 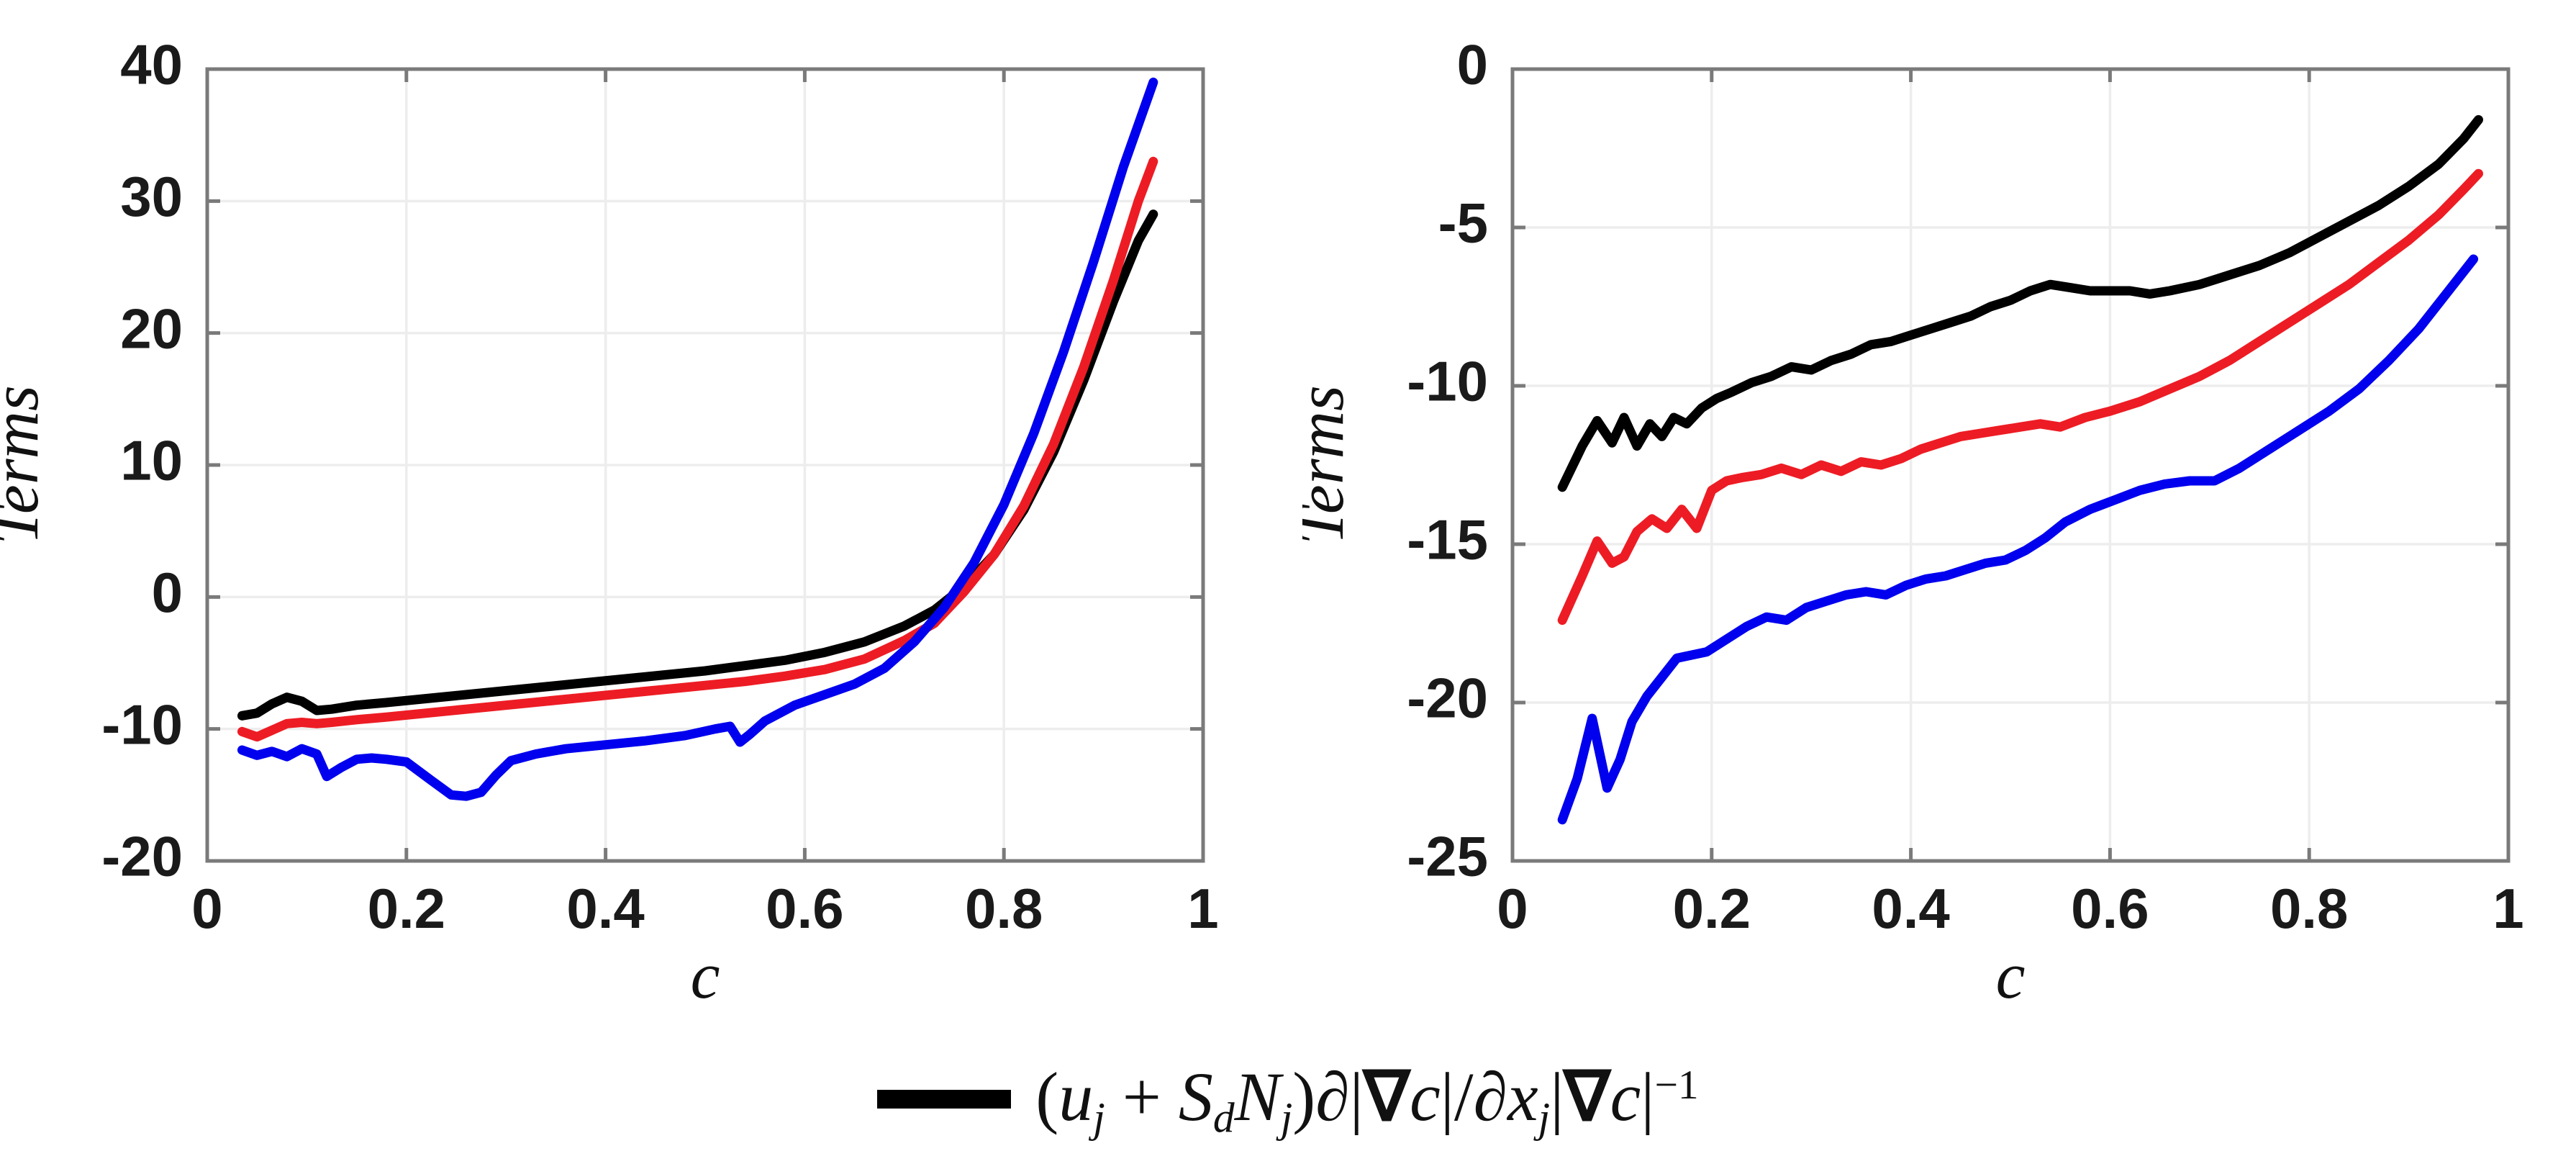 I want to click on y-tick-label: 40, so click(x=151, y=65).